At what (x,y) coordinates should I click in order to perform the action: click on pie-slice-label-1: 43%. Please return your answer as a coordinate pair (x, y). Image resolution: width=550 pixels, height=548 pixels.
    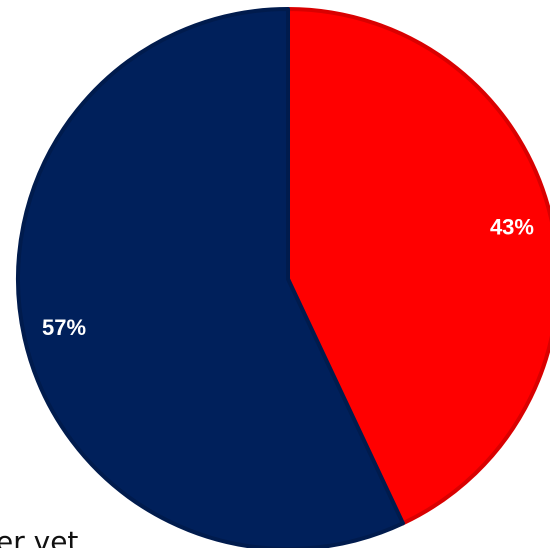
    Looking at the image, I should click on (512, 227).